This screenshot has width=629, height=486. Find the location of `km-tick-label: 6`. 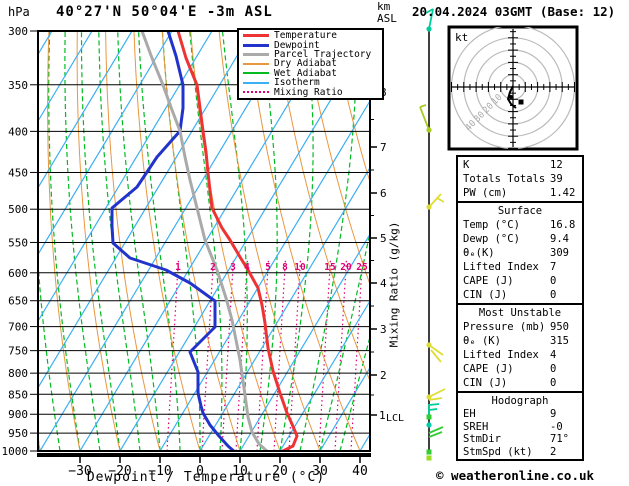

km-tick-label: 6 is located at coordinates (383, 193).